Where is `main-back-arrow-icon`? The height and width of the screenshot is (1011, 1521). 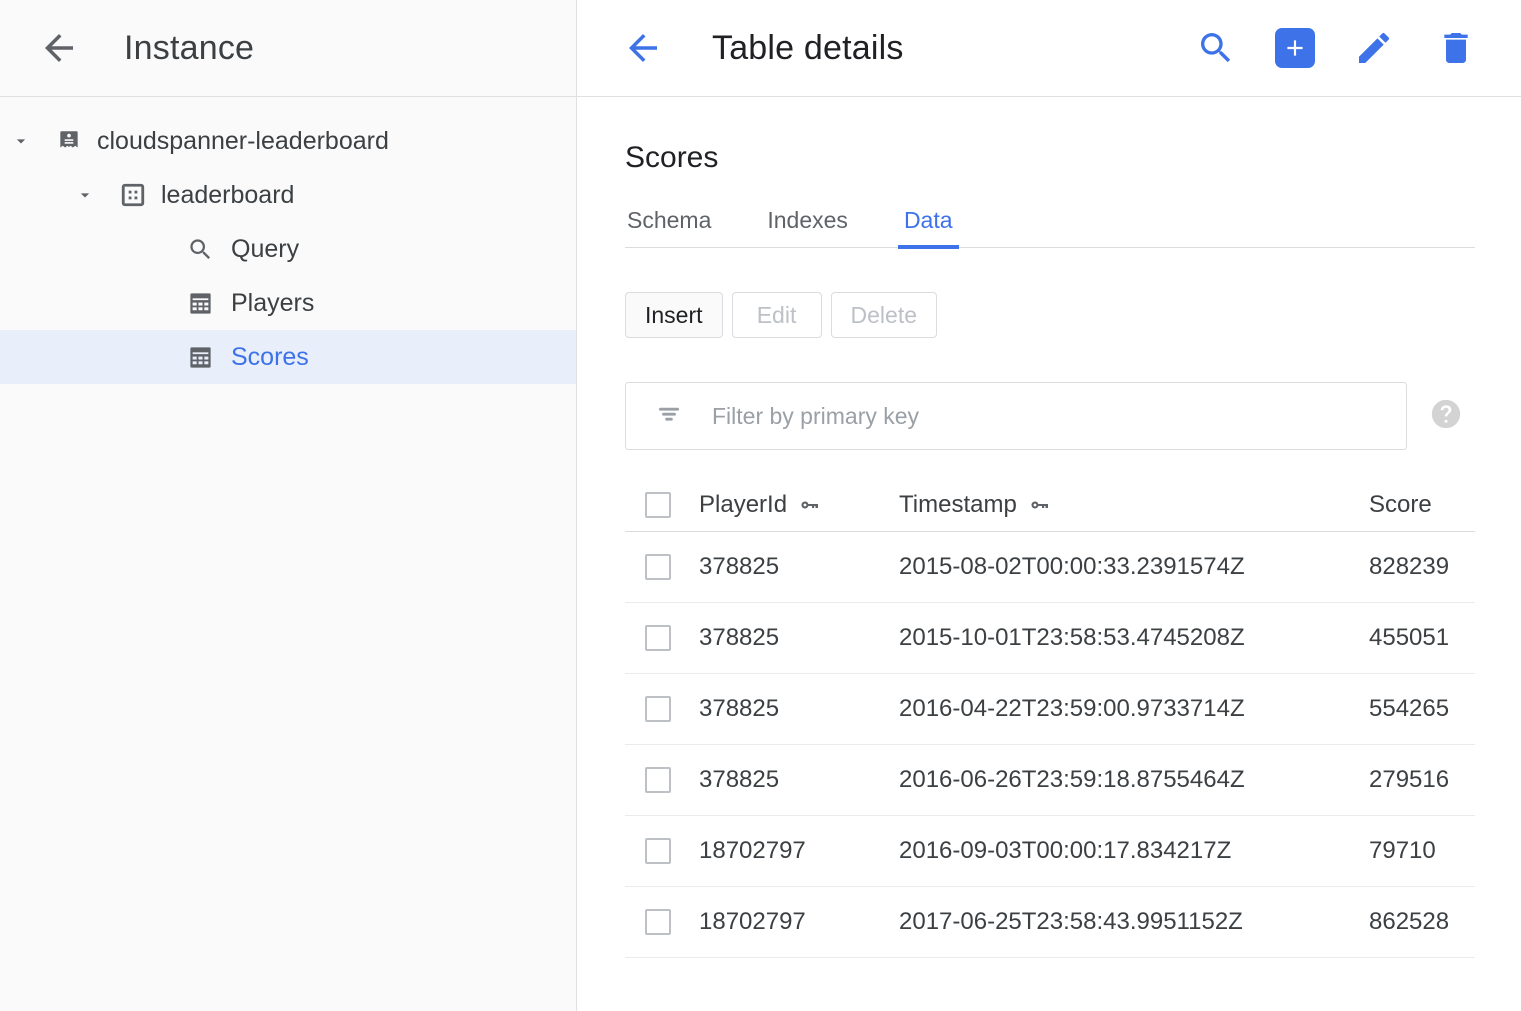 main-back-arrow-icon is located at coordinates (643, 48).